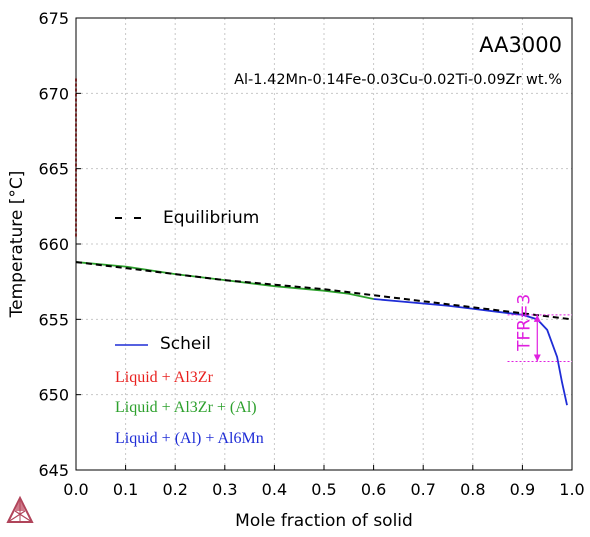 Image resolution: width=590 pixels, height=537 pixels. Describe the element at coordinates (75, 489) in the screenshot. I see `x-tick-label: 0.0` at that location.